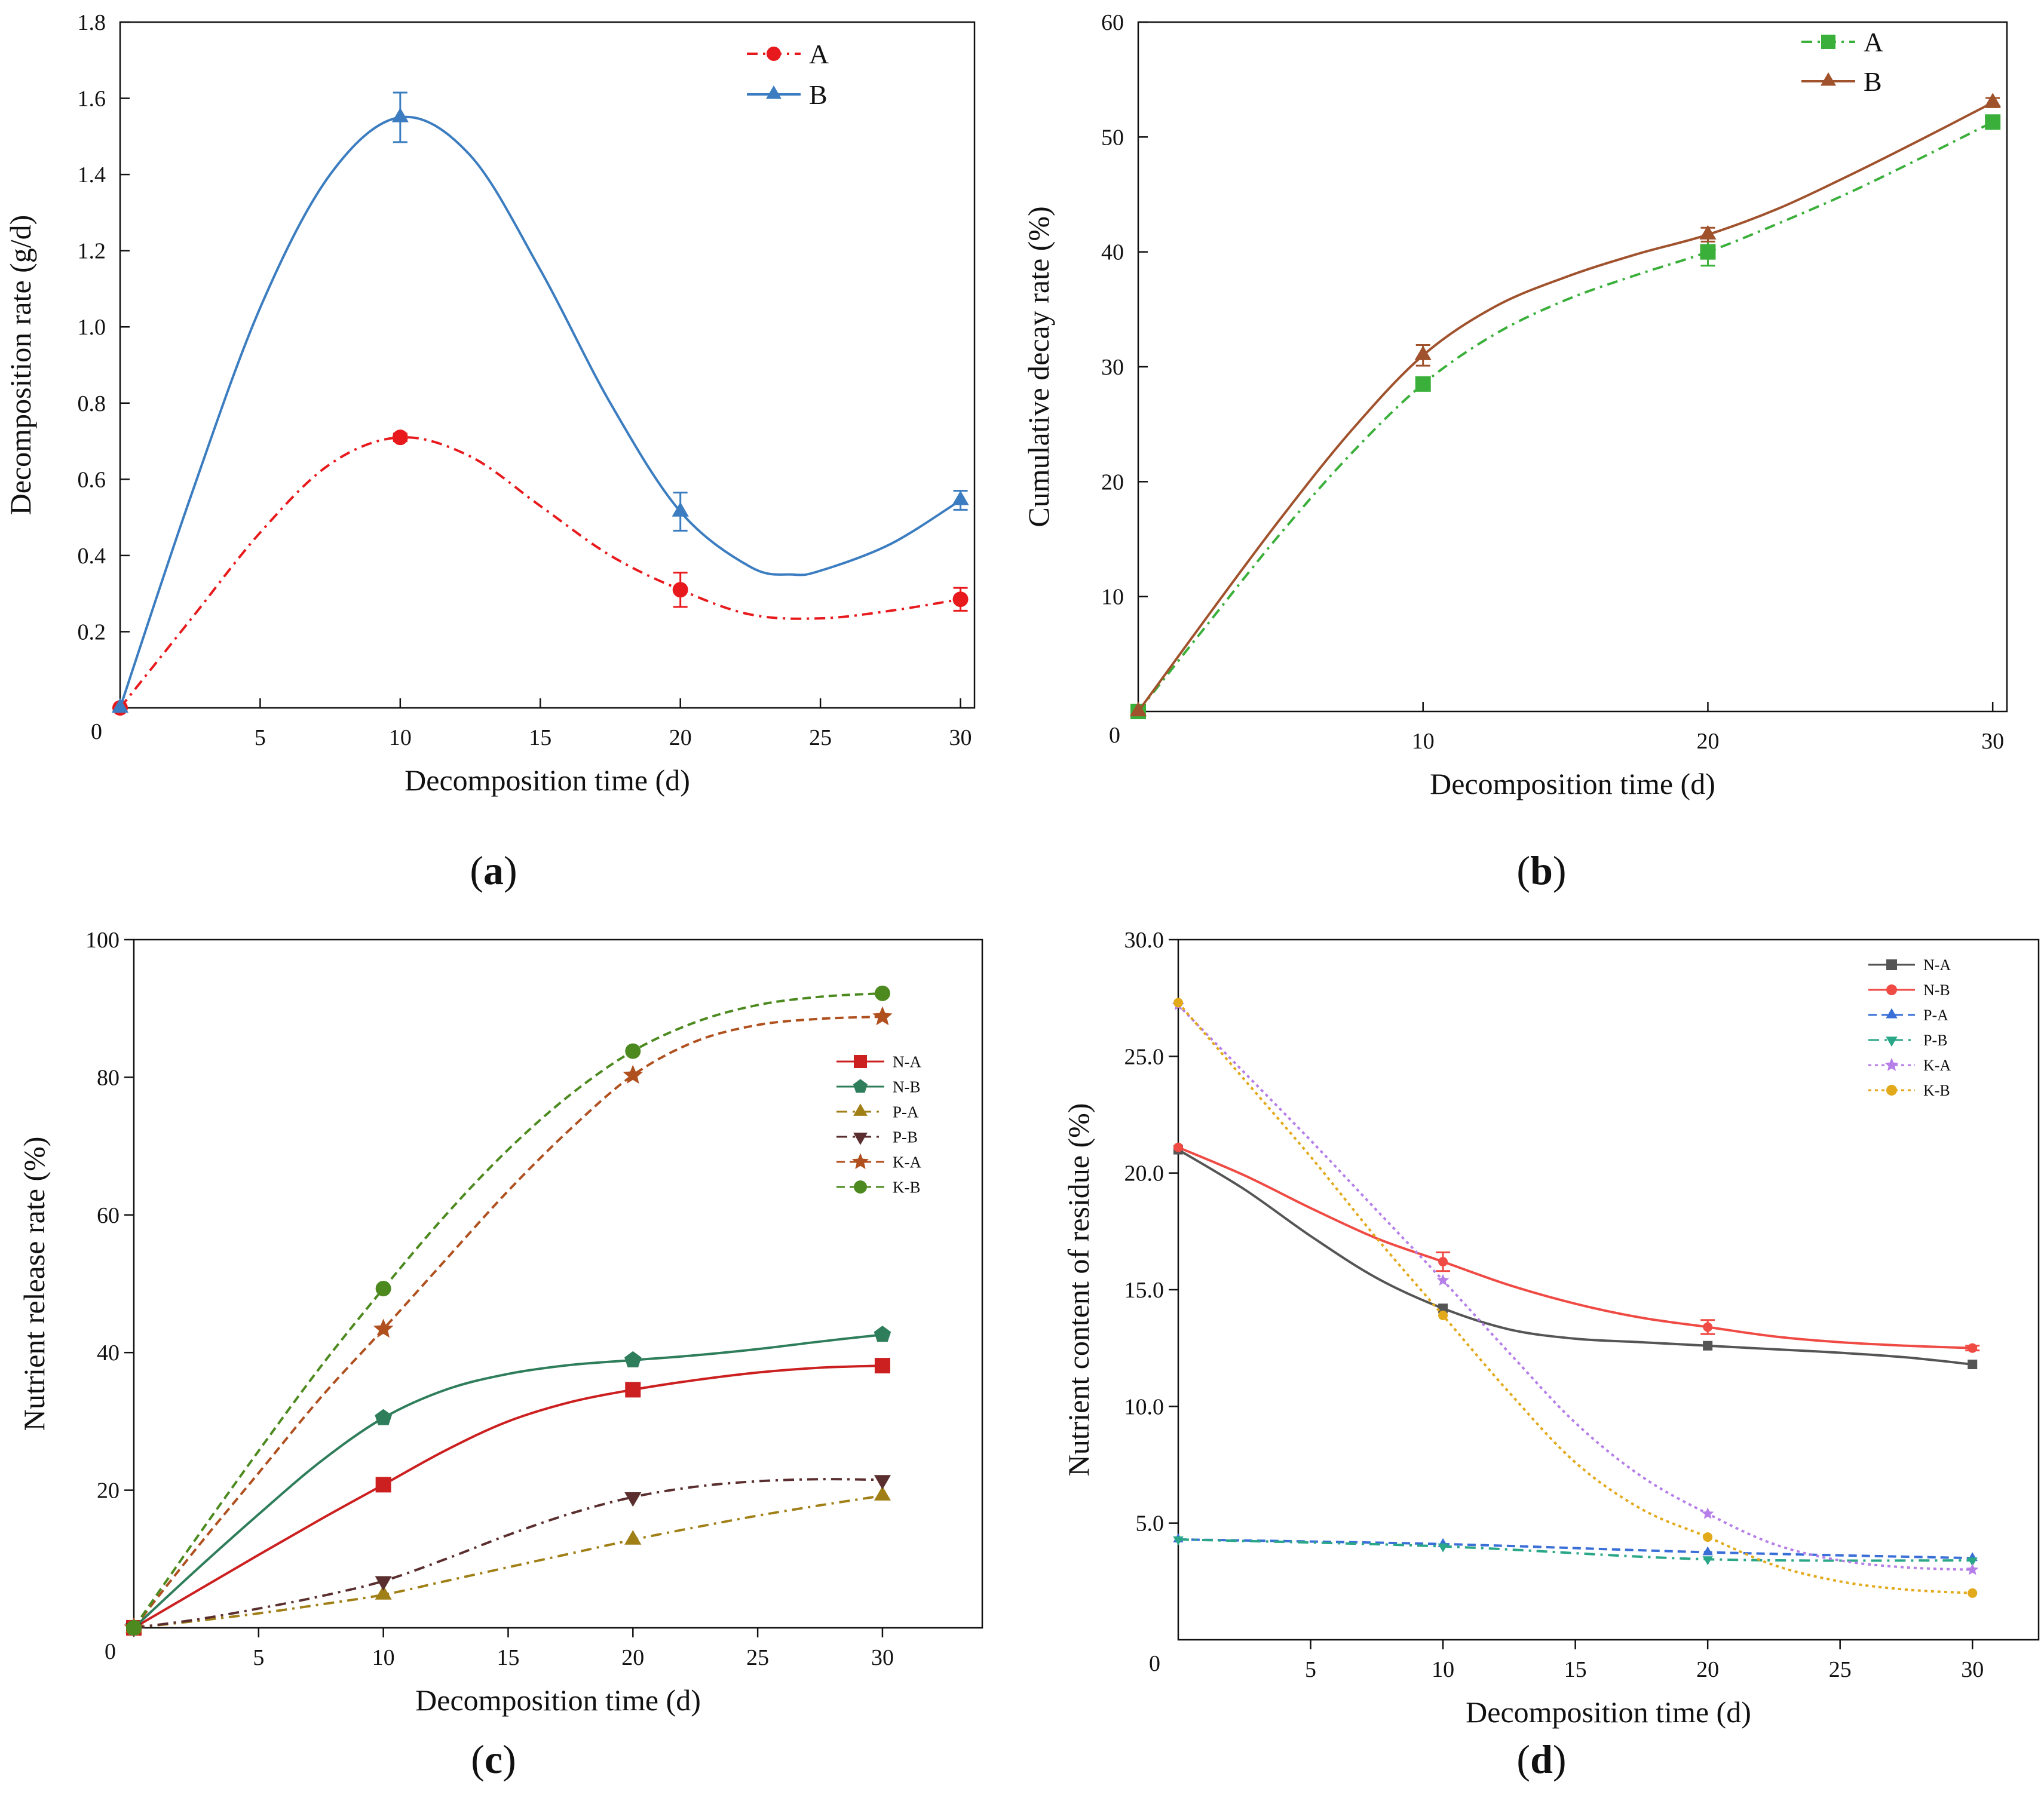 This screenshot has height=1816, width=2044. Describe the element at coordinates (92, 479) in the screenshot. I see `y-tick-label: 0.6` at that location.